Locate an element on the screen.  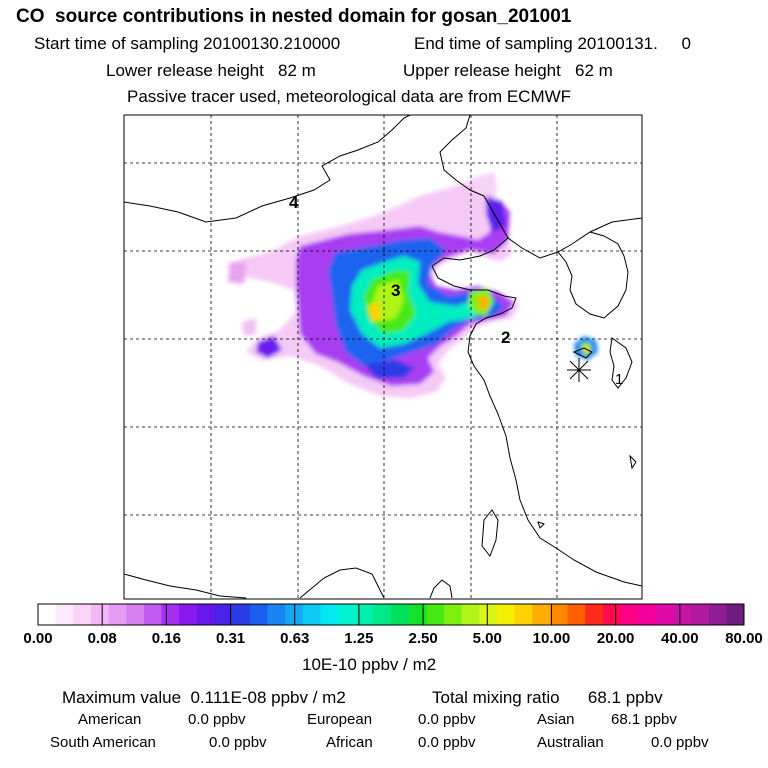
receptor-star-icon is located at coordinates (579, 370).